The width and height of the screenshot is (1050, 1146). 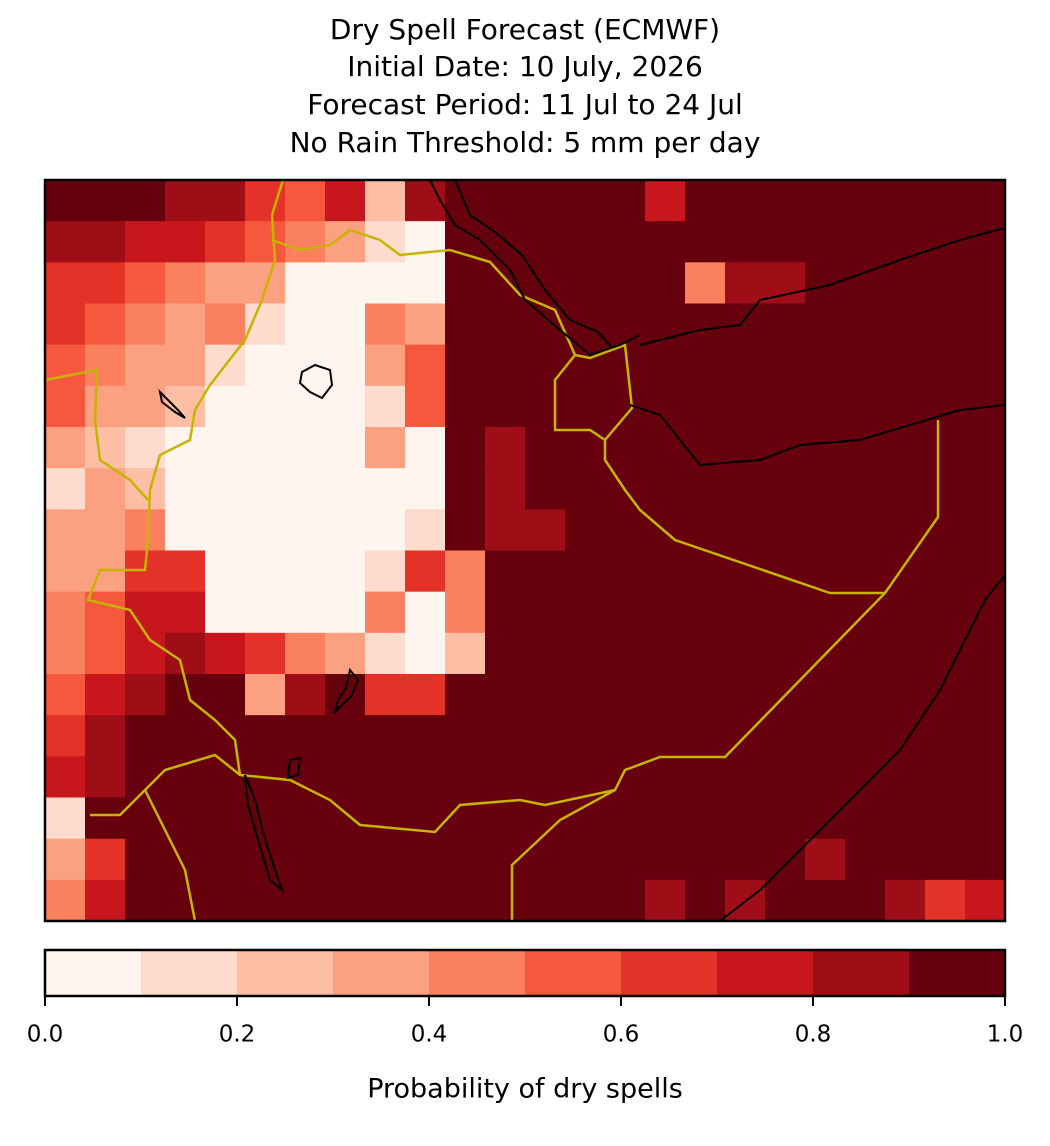 I want to click on coastline, so click(x=535, y=268).